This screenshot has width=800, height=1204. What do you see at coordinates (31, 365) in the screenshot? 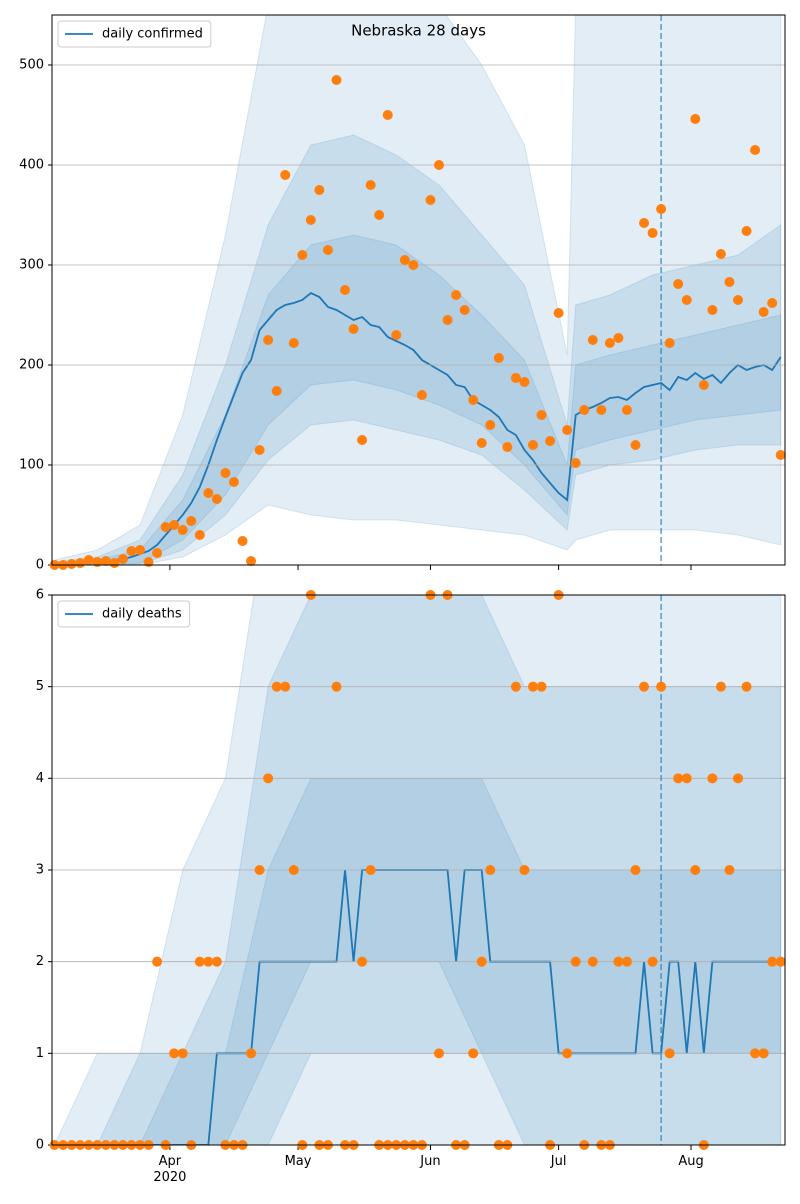
I see `y-tick-label: 200` at bounding box center [31, 365].